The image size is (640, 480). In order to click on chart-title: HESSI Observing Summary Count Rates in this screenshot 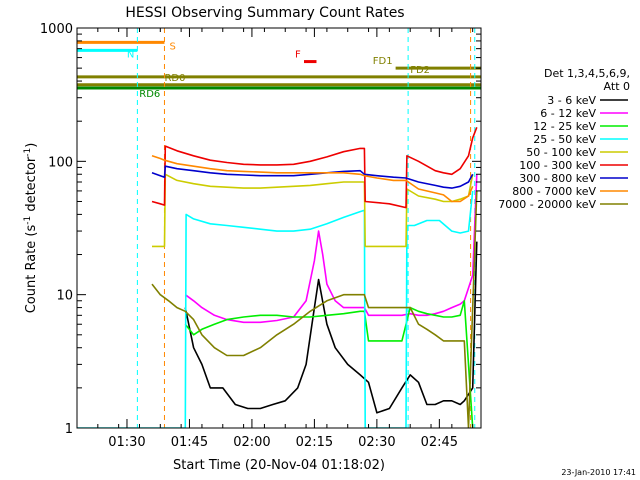, I will do `click(264, 13)`.